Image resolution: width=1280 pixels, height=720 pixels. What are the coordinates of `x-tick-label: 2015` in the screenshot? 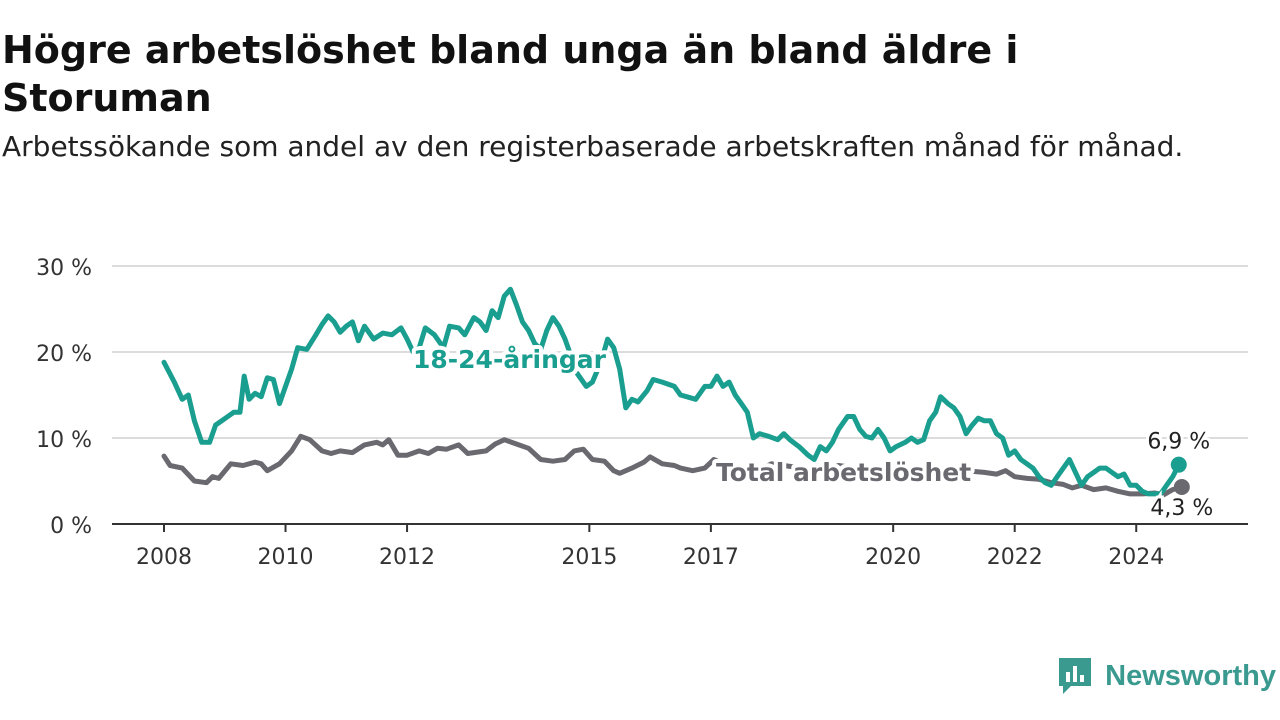 It's located at (589, 557).